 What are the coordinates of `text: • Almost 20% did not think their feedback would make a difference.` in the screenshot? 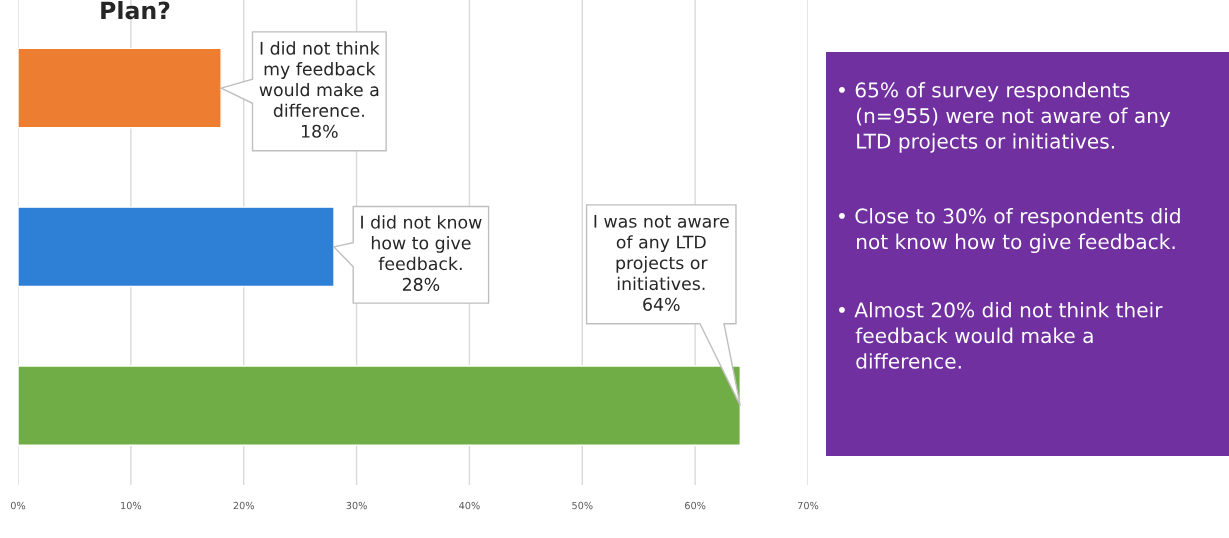 It's located at (1001, 335).